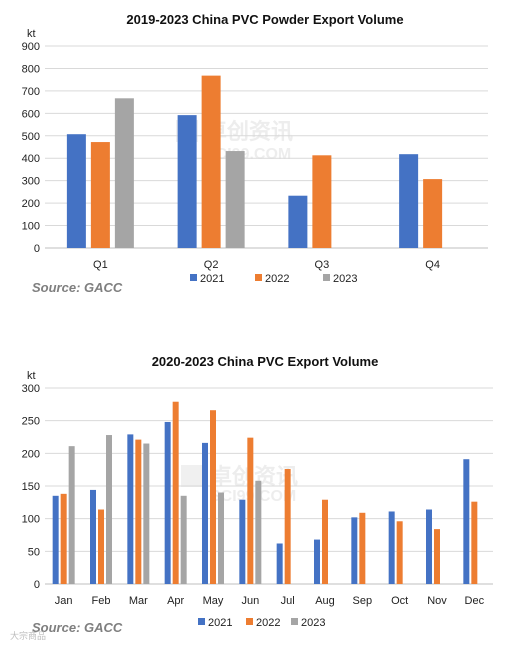 This screenshot has width=512, height=647. I want to click on chart2-bar-2023-mar, so click(146, 513).